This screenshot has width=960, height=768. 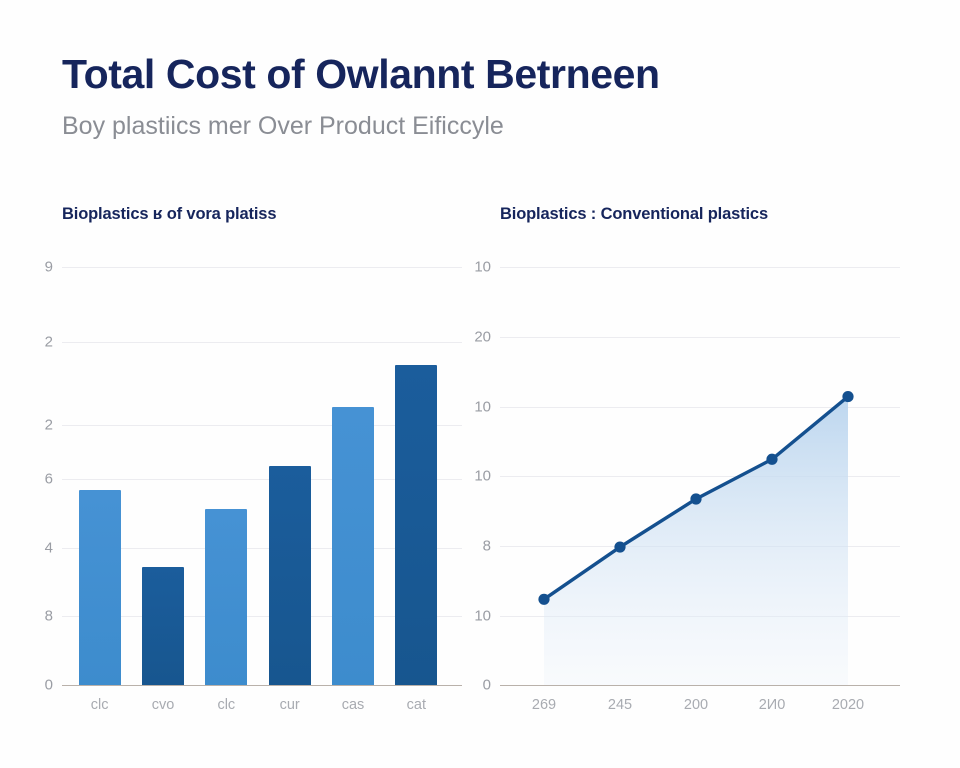 What do you see at coordinates (696, 499) in the screenshot?
I see `line-chart-data-point: 200: 4.45` at bounding box center [696, 499].